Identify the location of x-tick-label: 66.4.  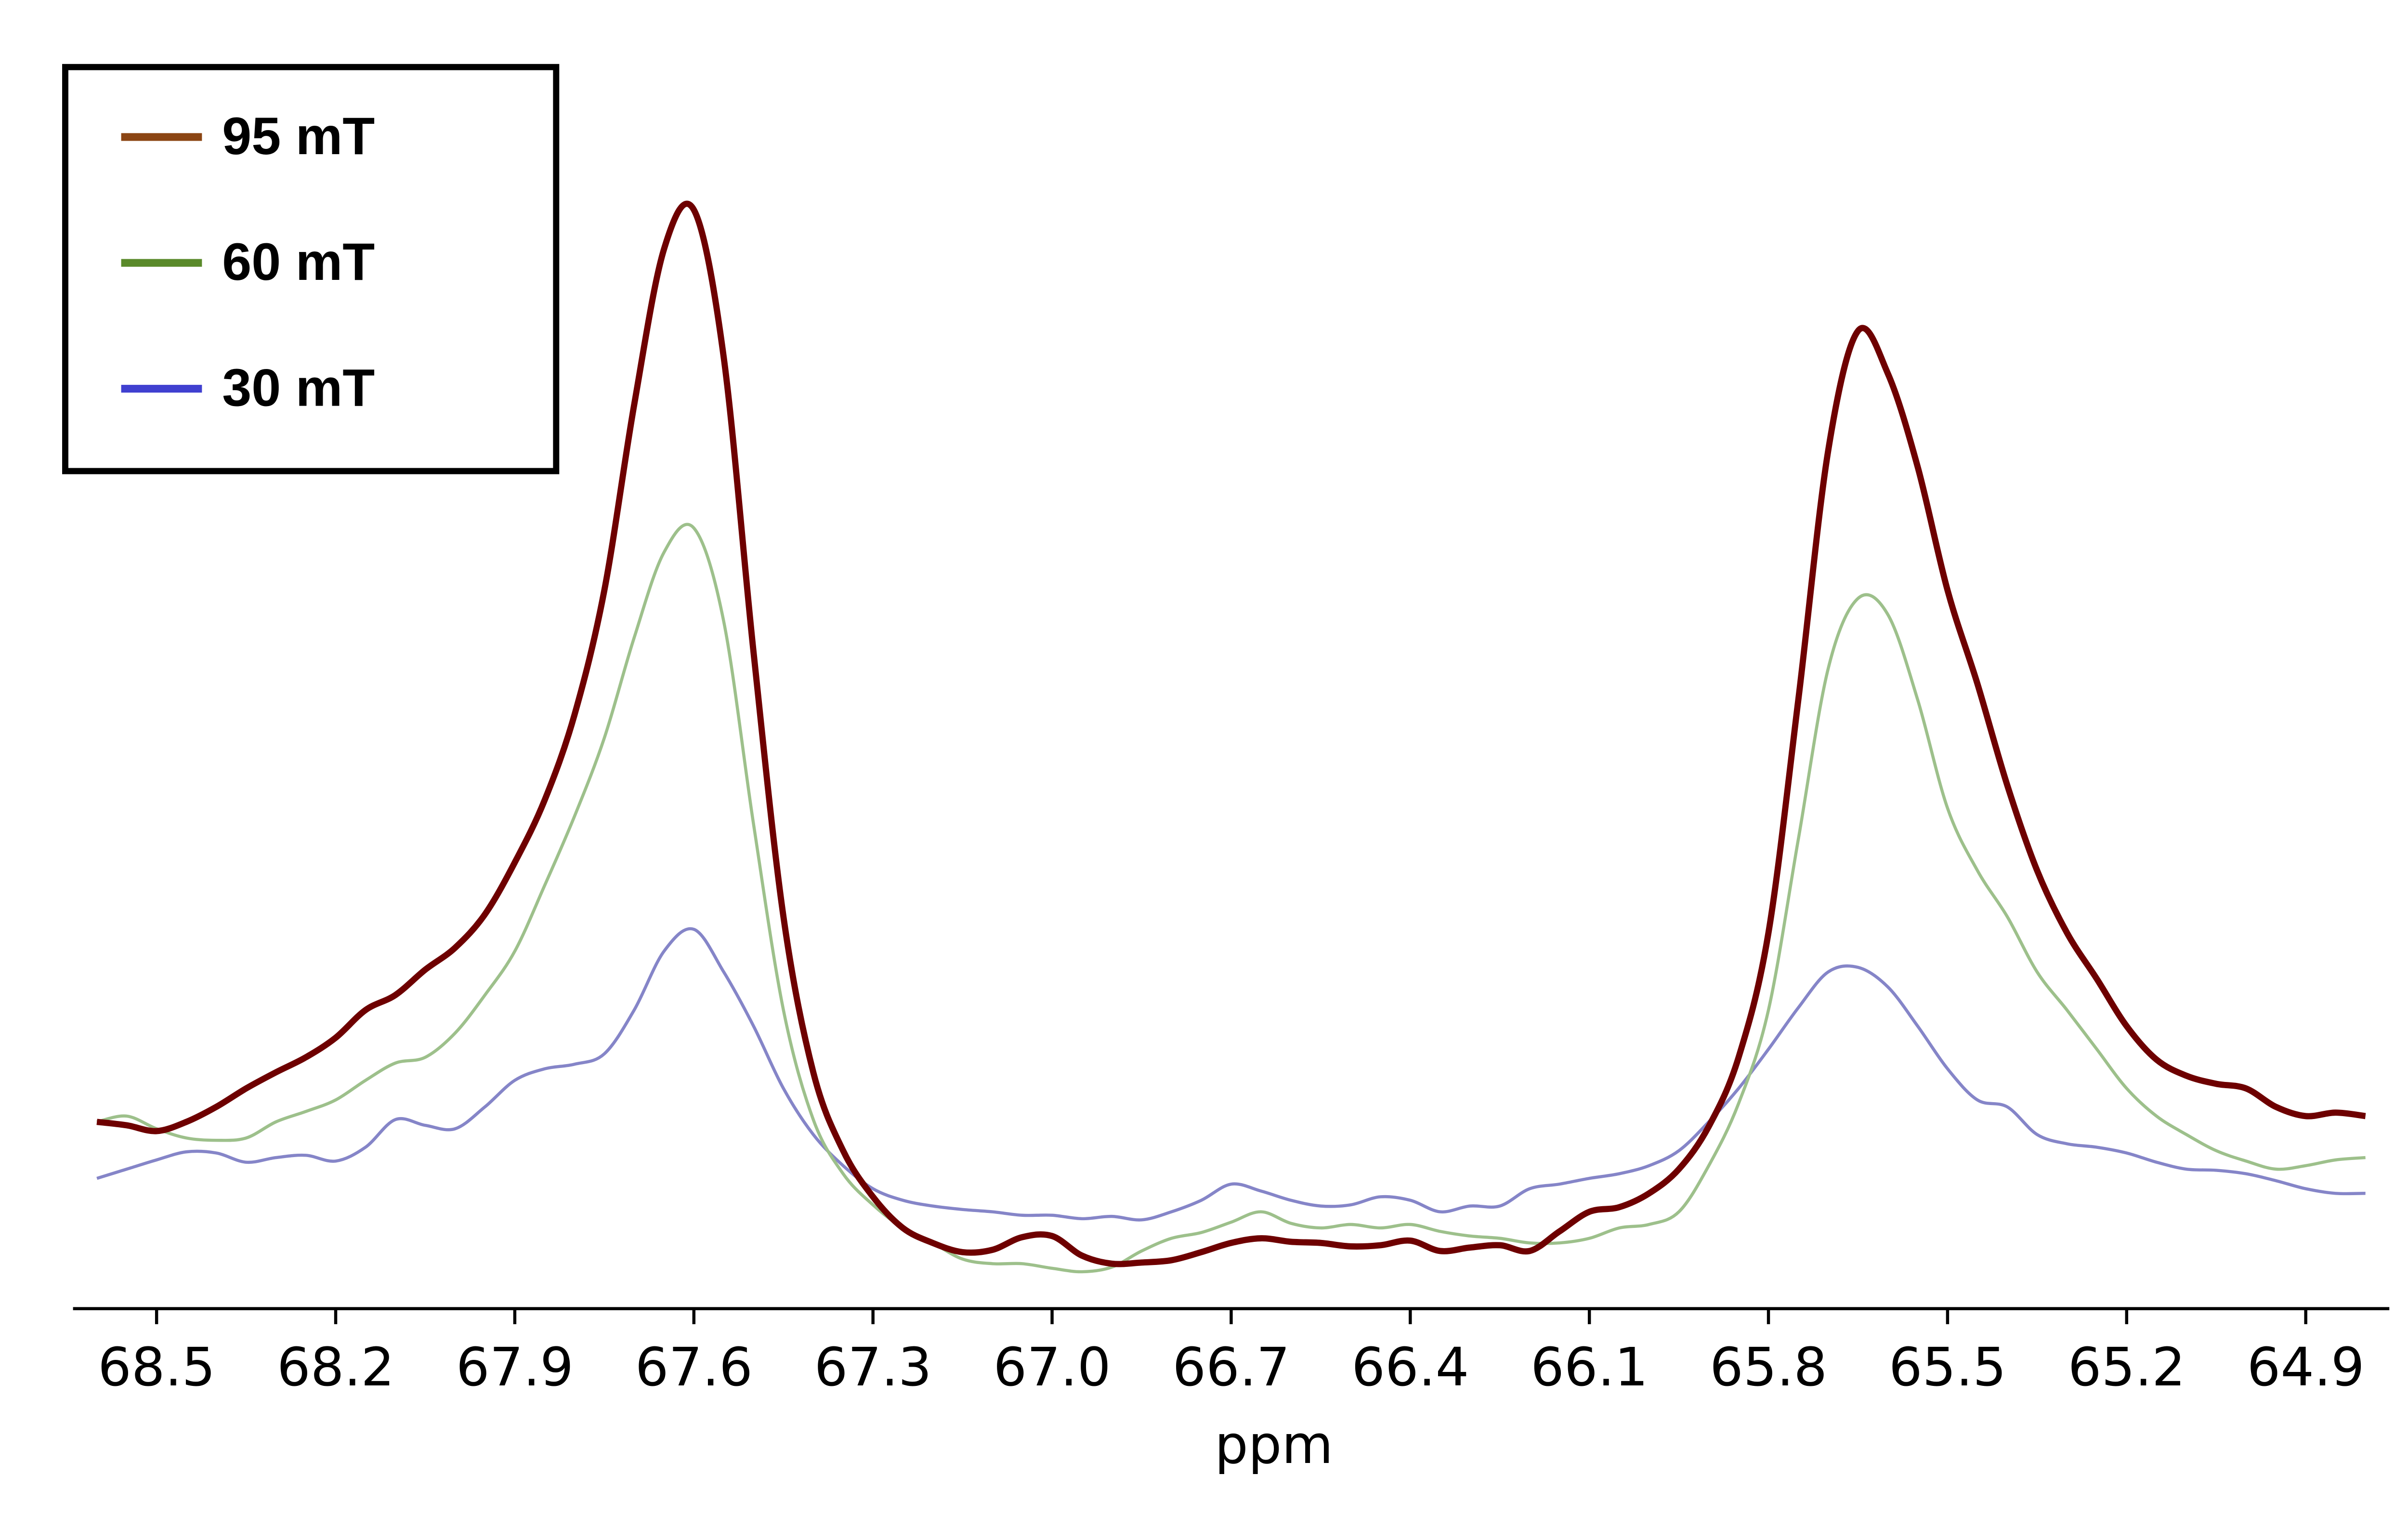
(1410, 1367).